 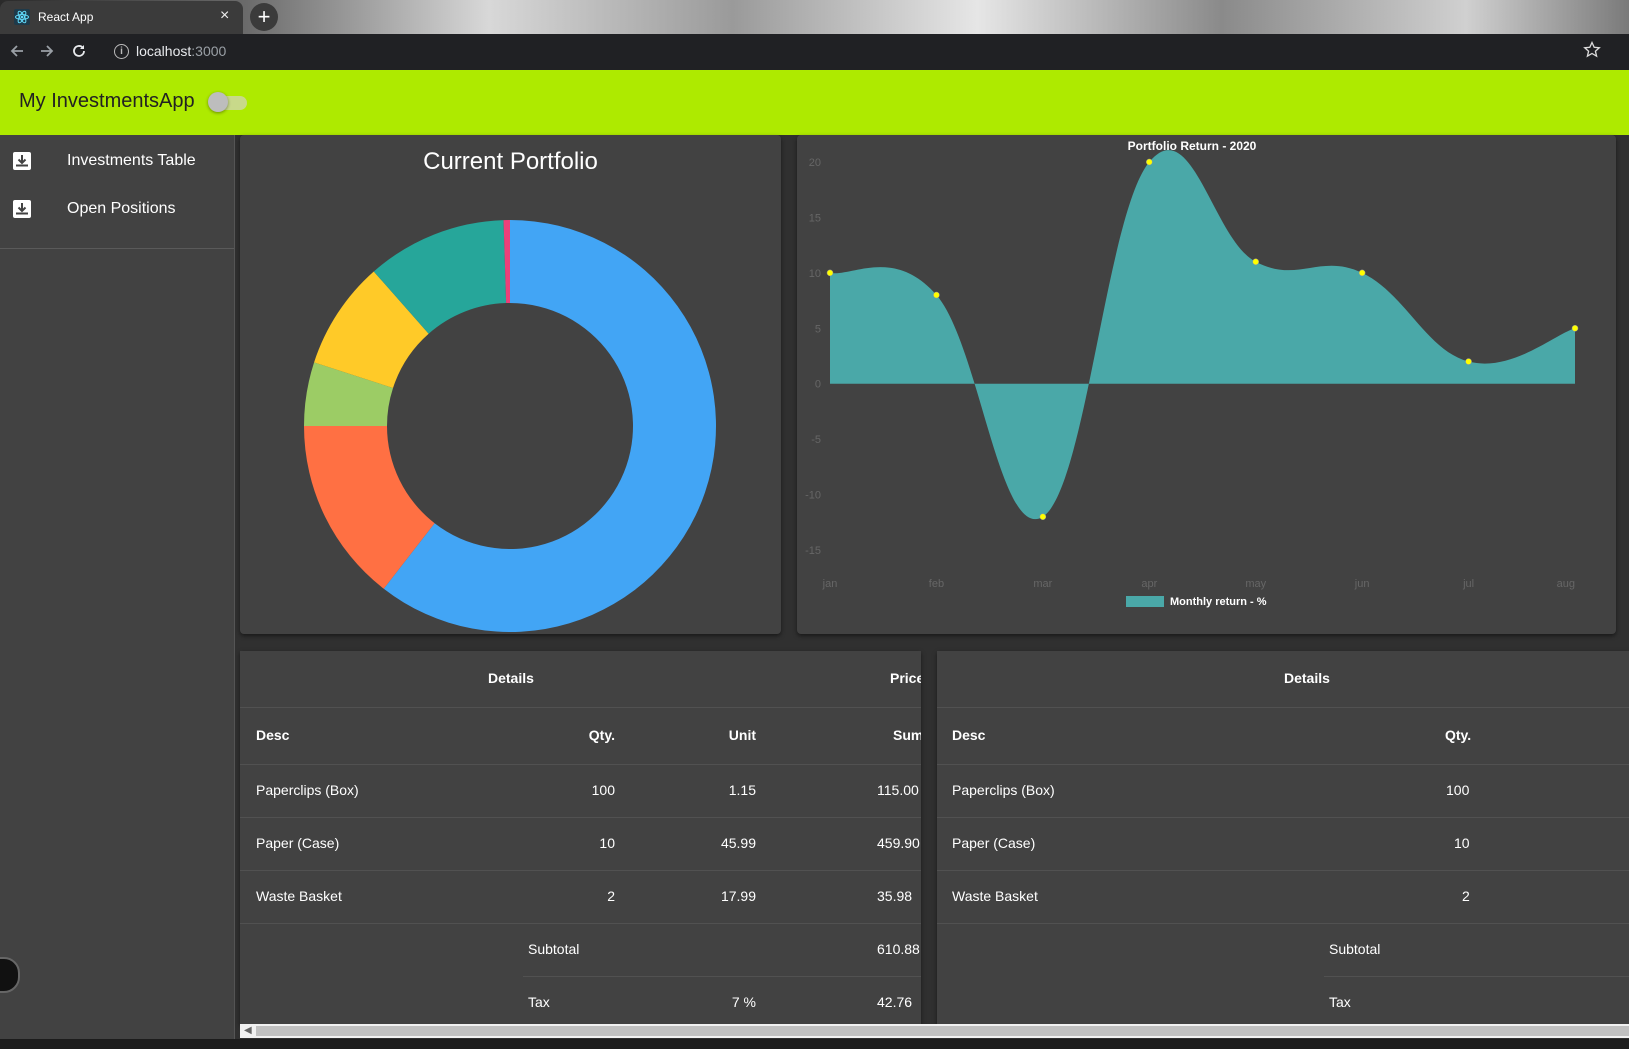 I want to click on browser-tab-strip: React App × +, so click(x=814, y=17).